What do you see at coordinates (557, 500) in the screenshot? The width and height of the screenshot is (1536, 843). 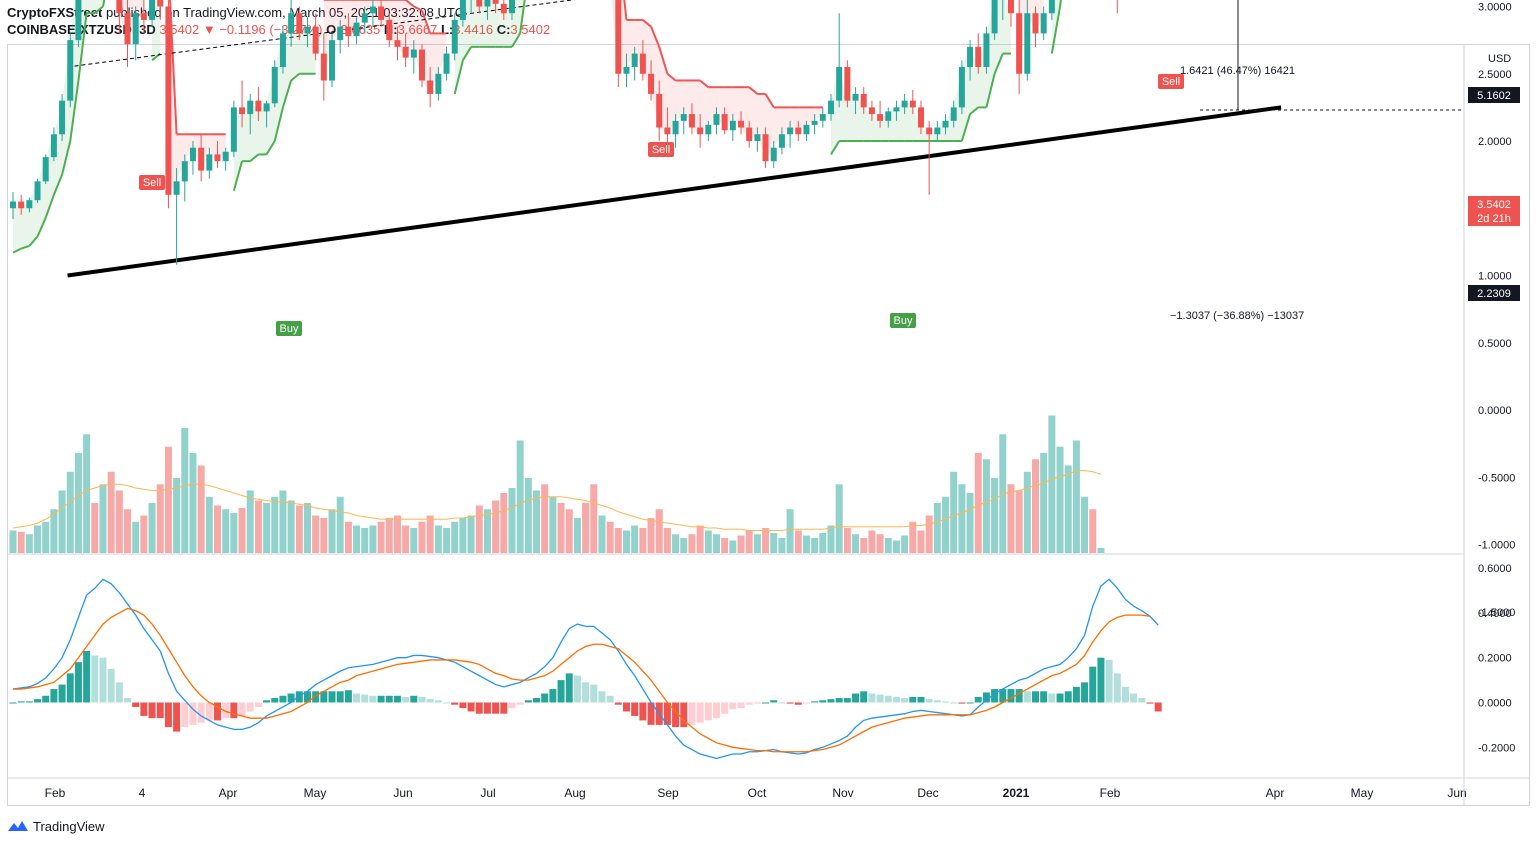 I see `volume-ma-line` at bounding box center [557, 500].